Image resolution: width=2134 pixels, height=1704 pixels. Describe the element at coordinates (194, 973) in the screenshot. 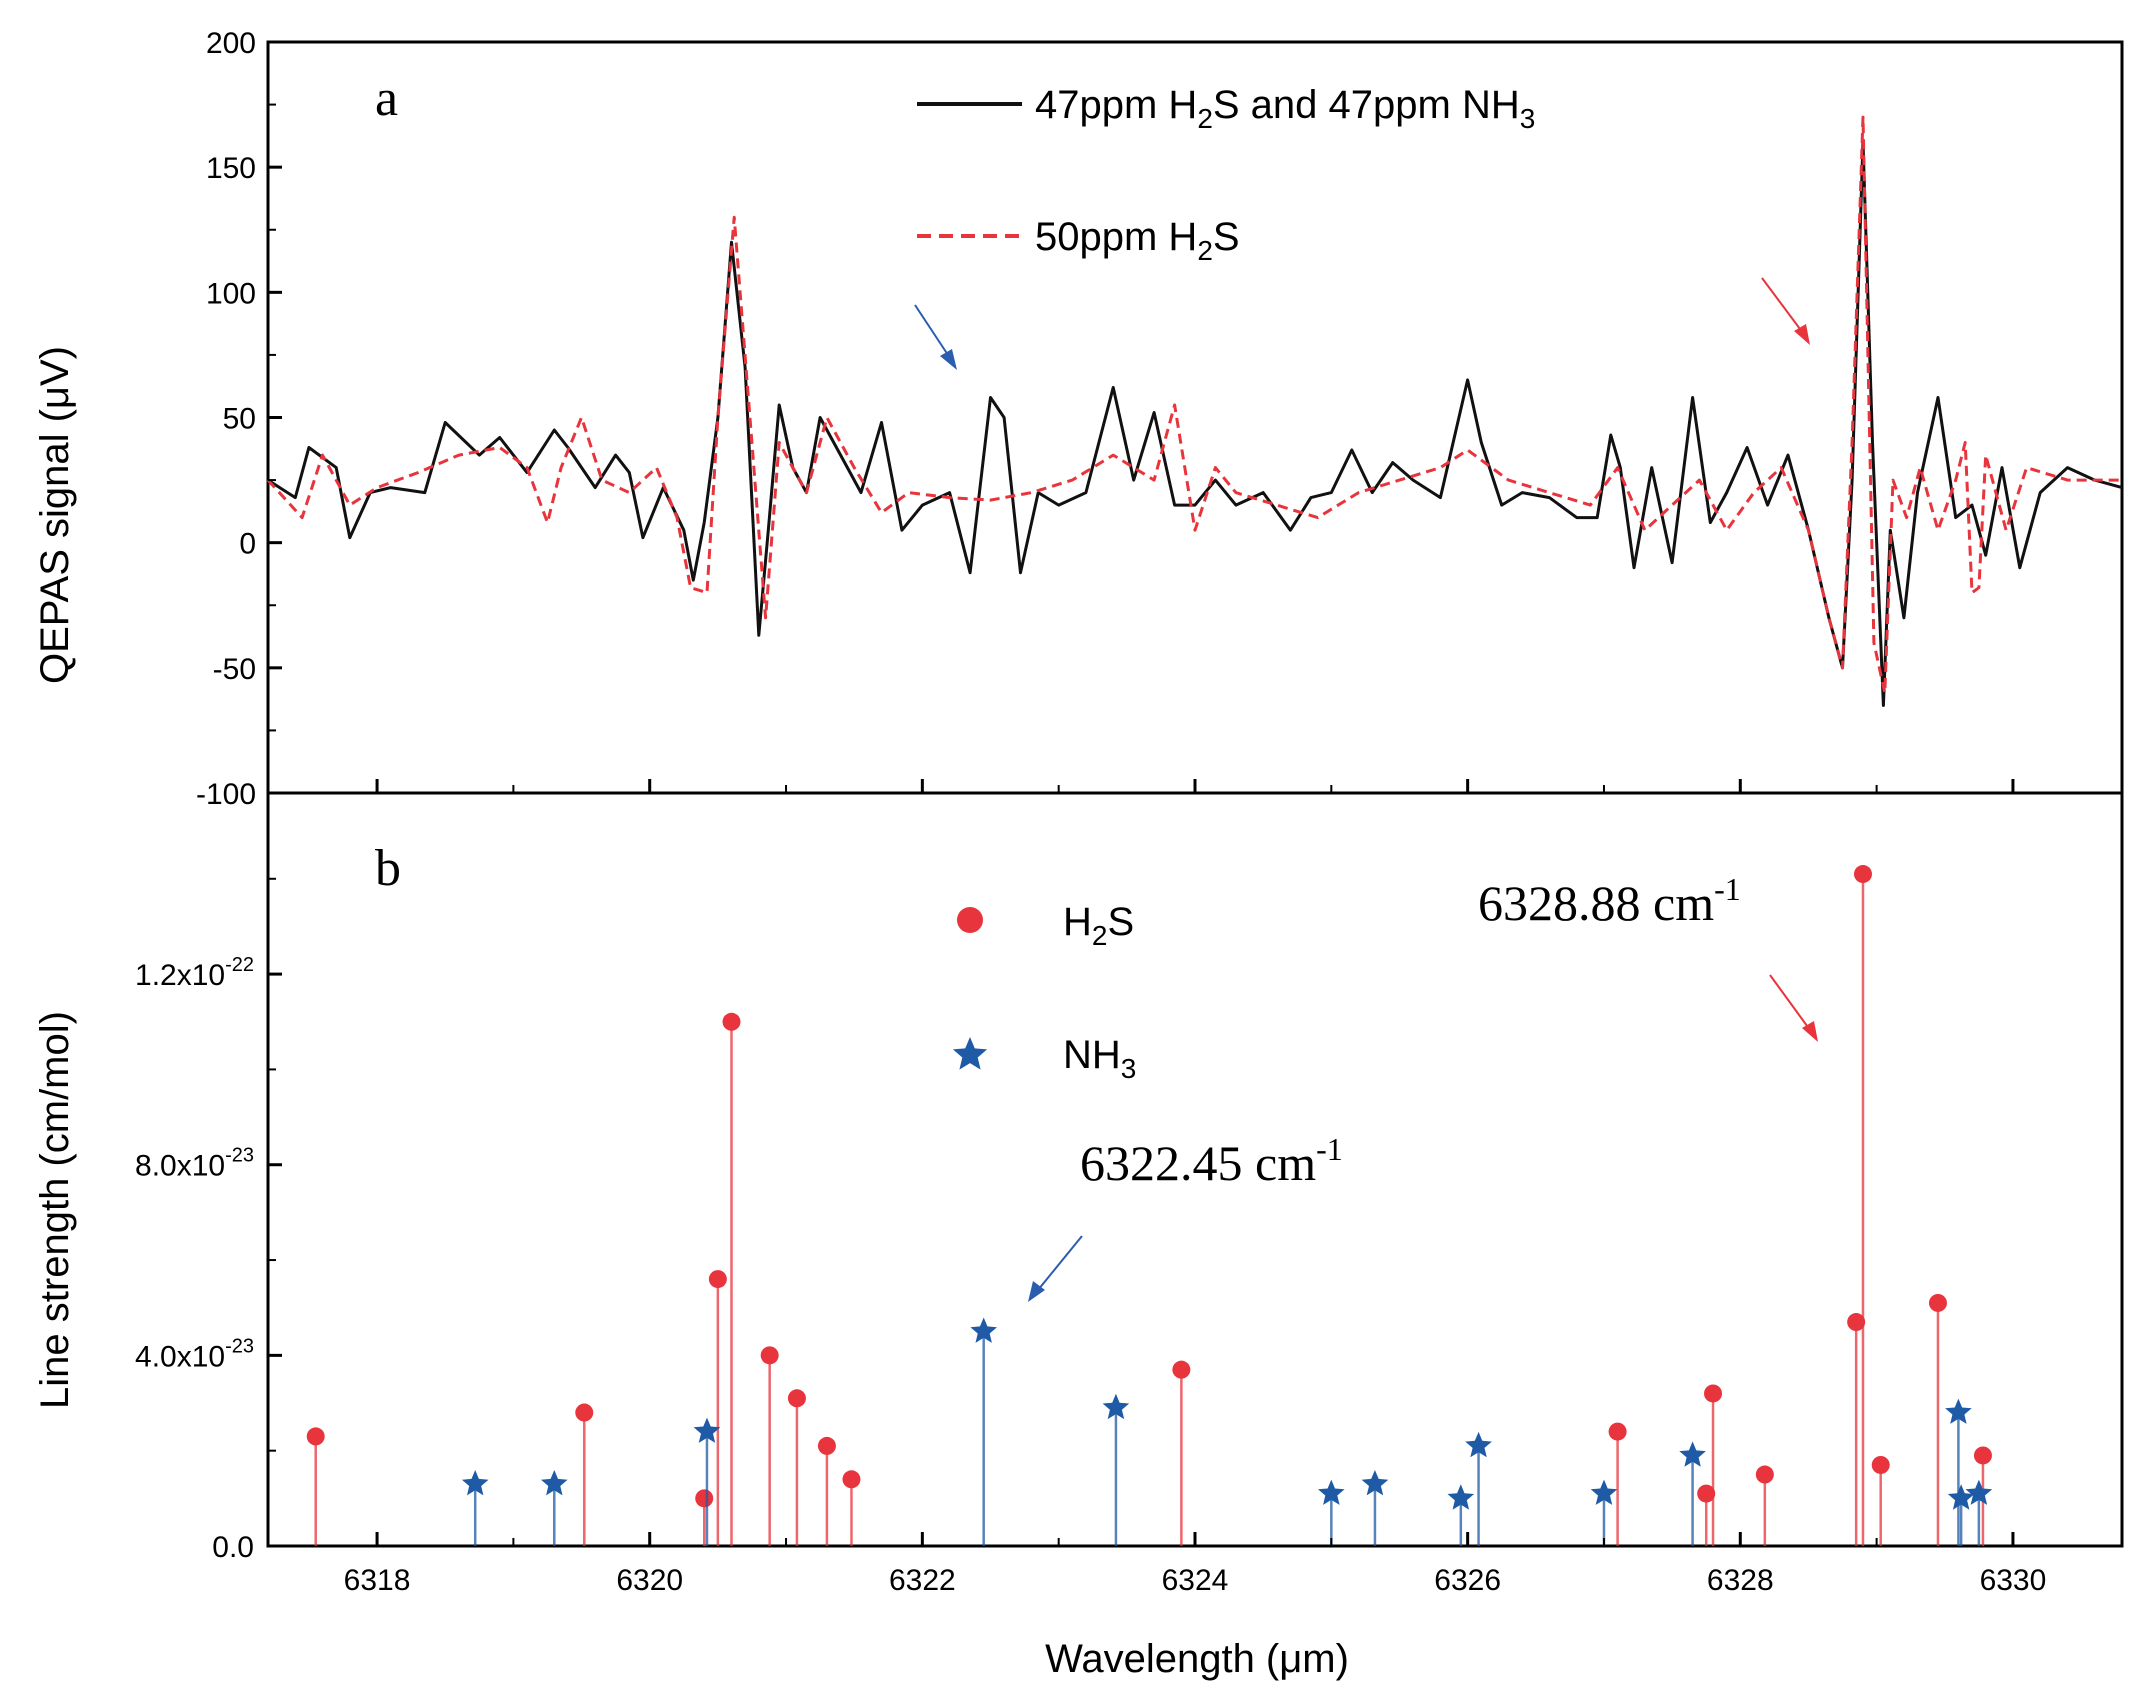

I see `y-tick-label-bottom: 1.2x10⁻²²` at that location.